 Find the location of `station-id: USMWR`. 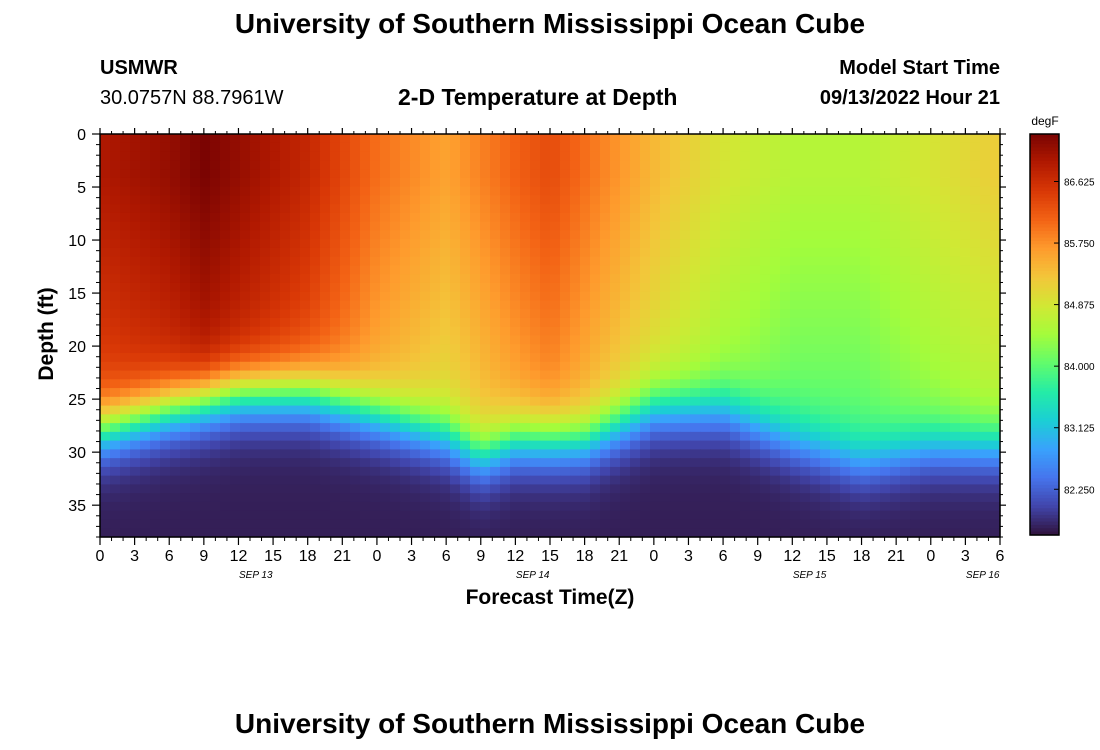

station-id: USMWR is located at coordinates (139, 68).